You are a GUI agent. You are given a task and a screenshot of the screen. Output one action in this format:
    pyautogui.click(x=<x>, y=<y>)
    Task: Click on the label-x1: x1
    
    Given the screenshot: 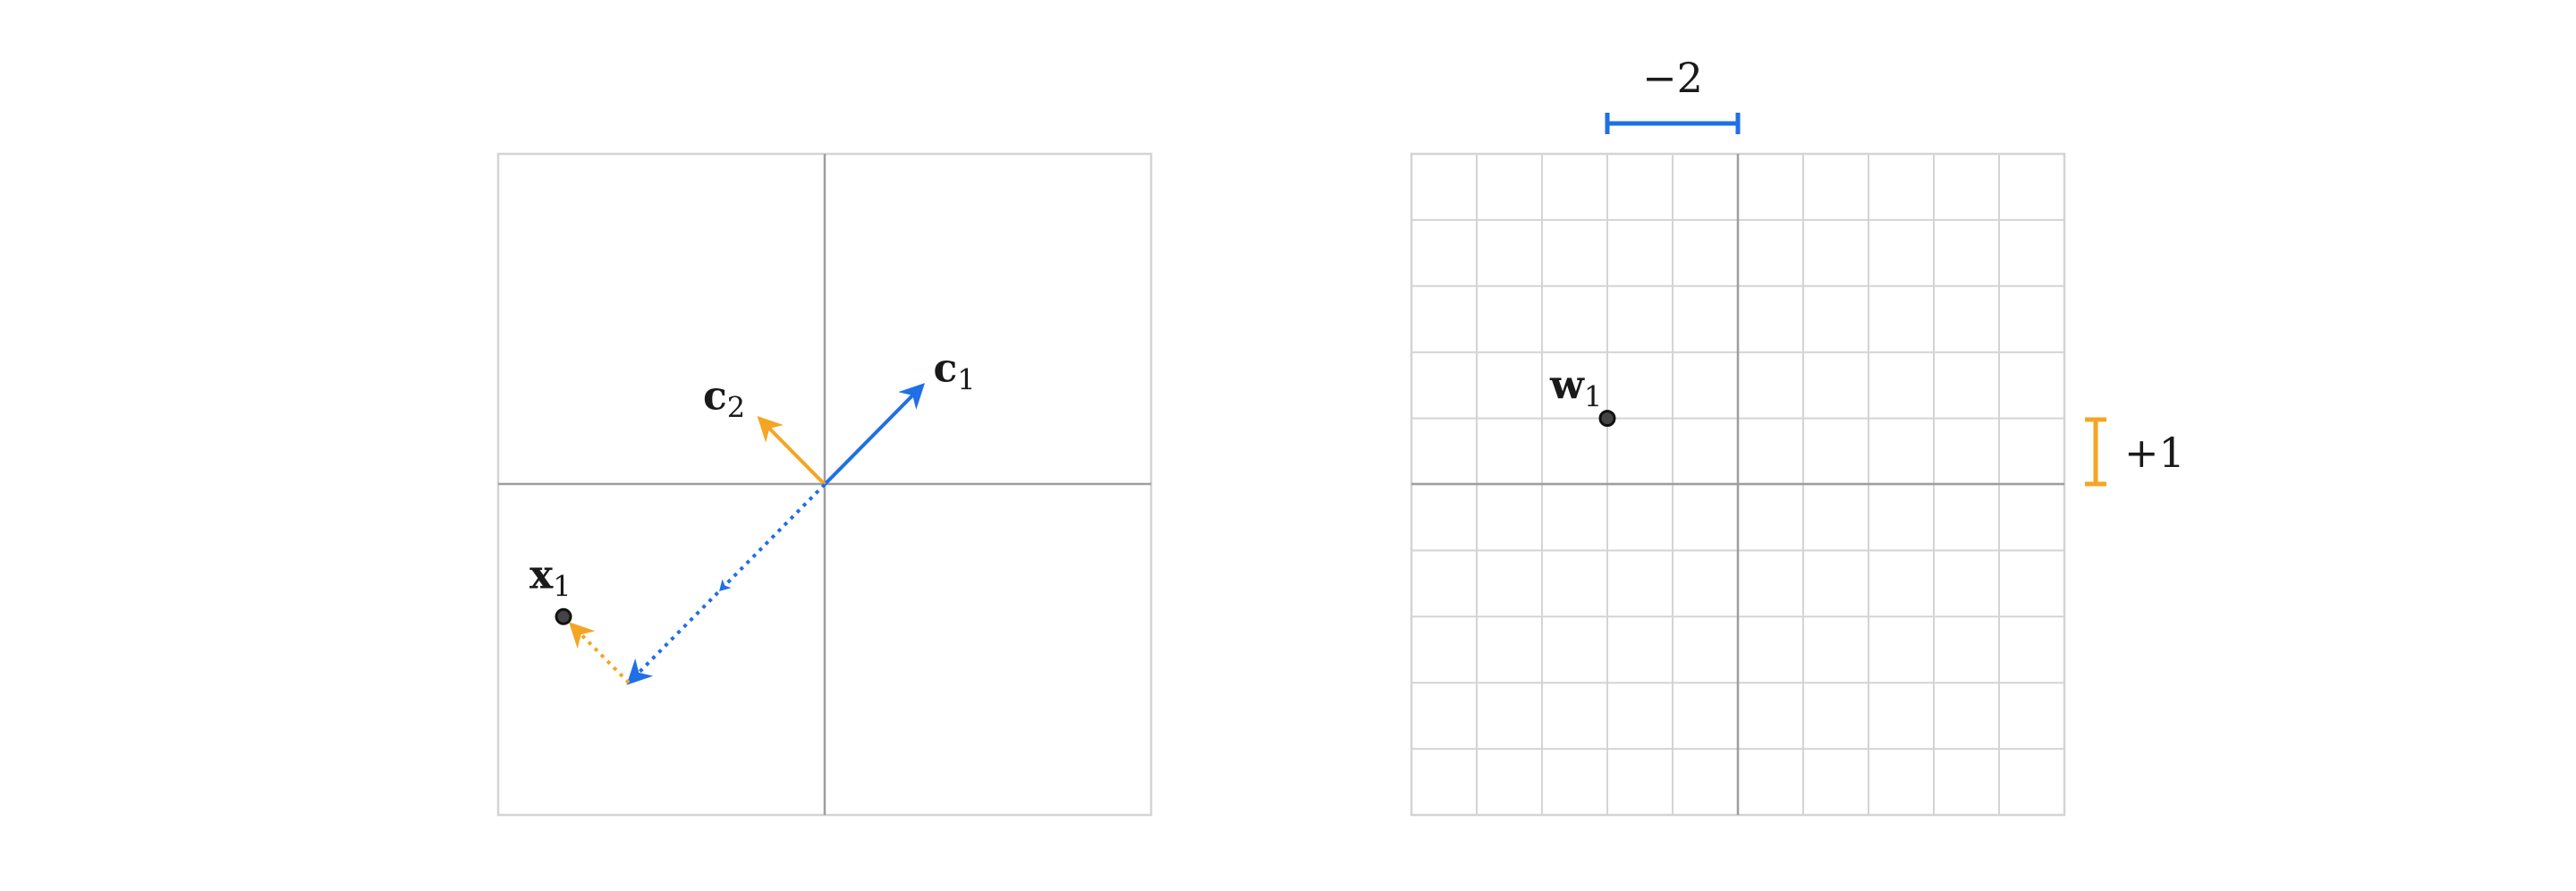 What is the action you would take?
    pyautogui.click(x=551, y=577)
    